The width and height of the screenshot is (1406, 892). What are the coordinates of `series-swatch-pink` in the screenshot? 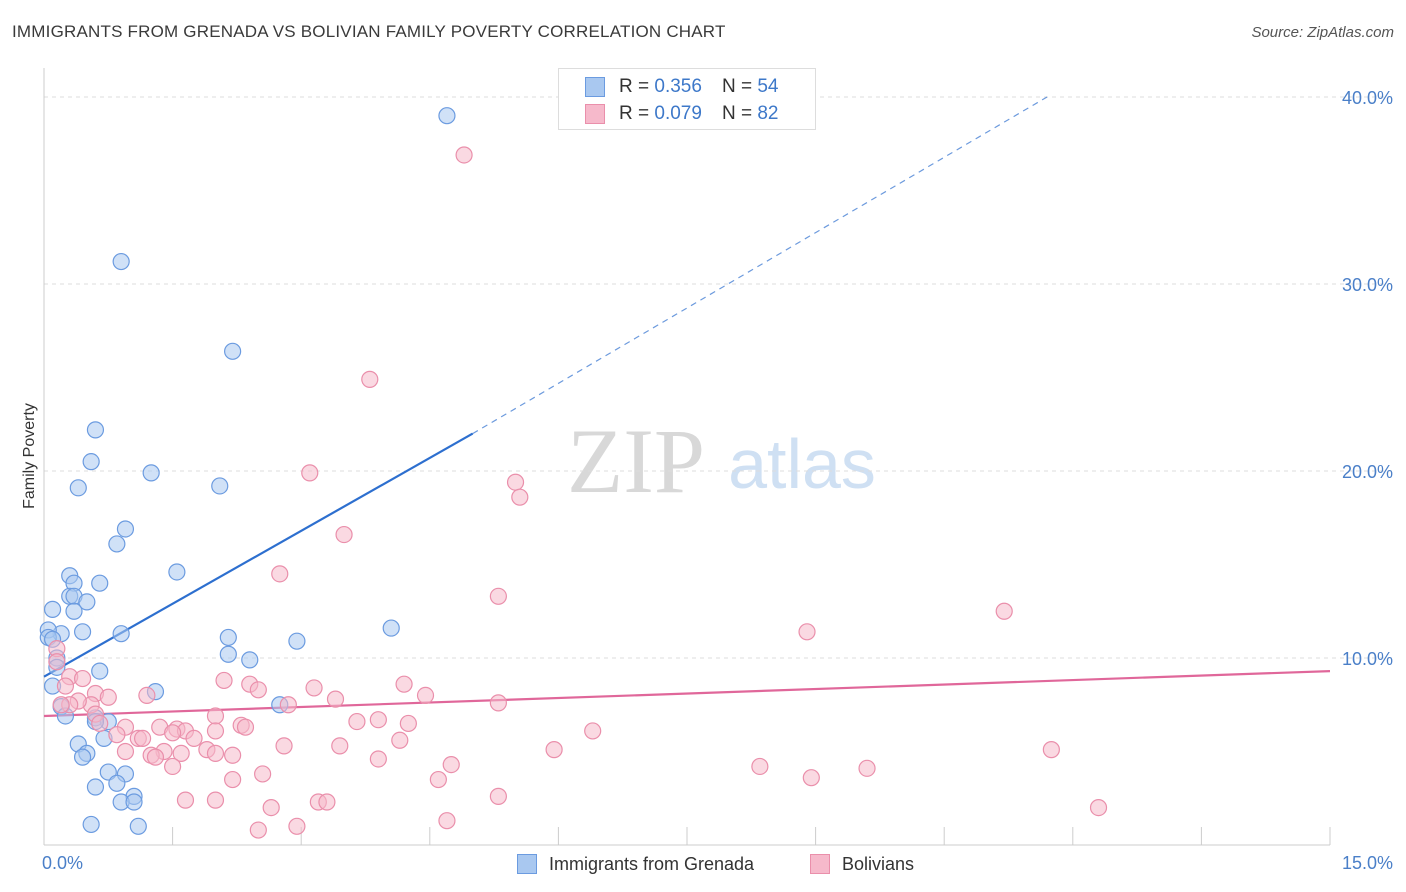 It's located at (820, 864).